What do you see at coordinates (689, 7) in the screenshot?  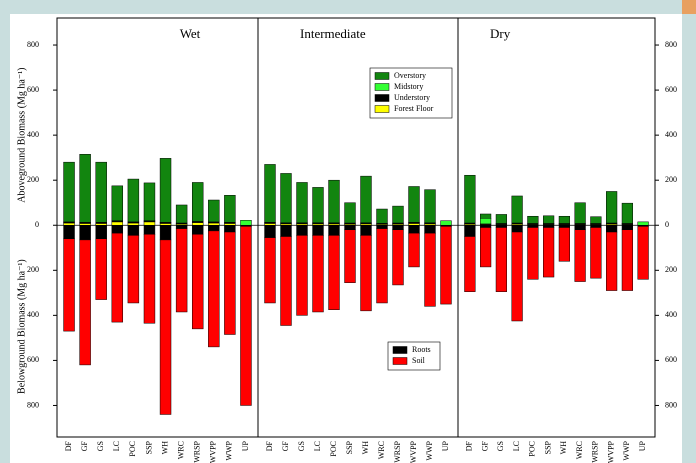 I see `corner-accent` at bounding box center [689, 7].